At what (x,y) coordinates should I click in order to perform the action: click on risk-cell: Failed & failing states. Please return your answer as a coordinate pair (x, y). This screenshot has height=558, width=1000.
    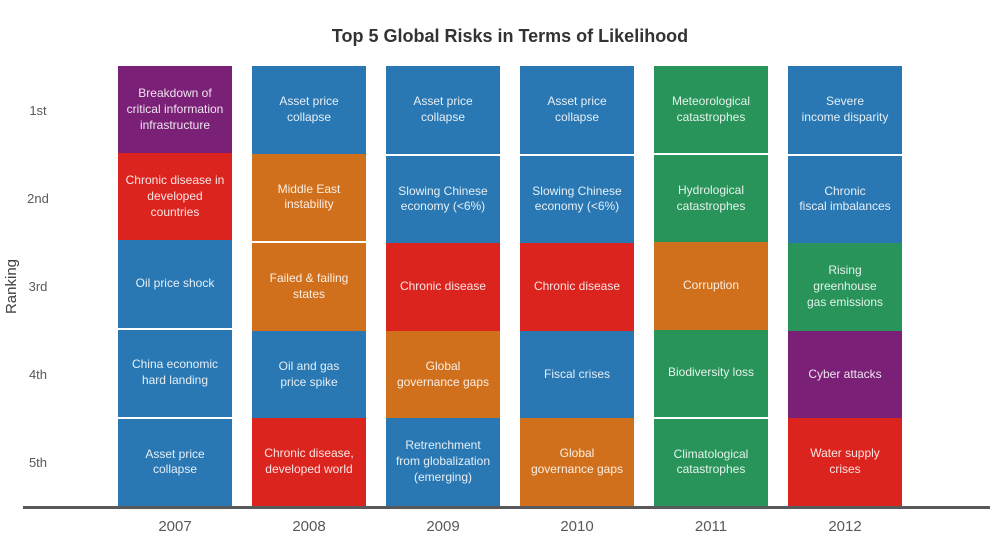
    Looking at the image, I should click on (309, 286).